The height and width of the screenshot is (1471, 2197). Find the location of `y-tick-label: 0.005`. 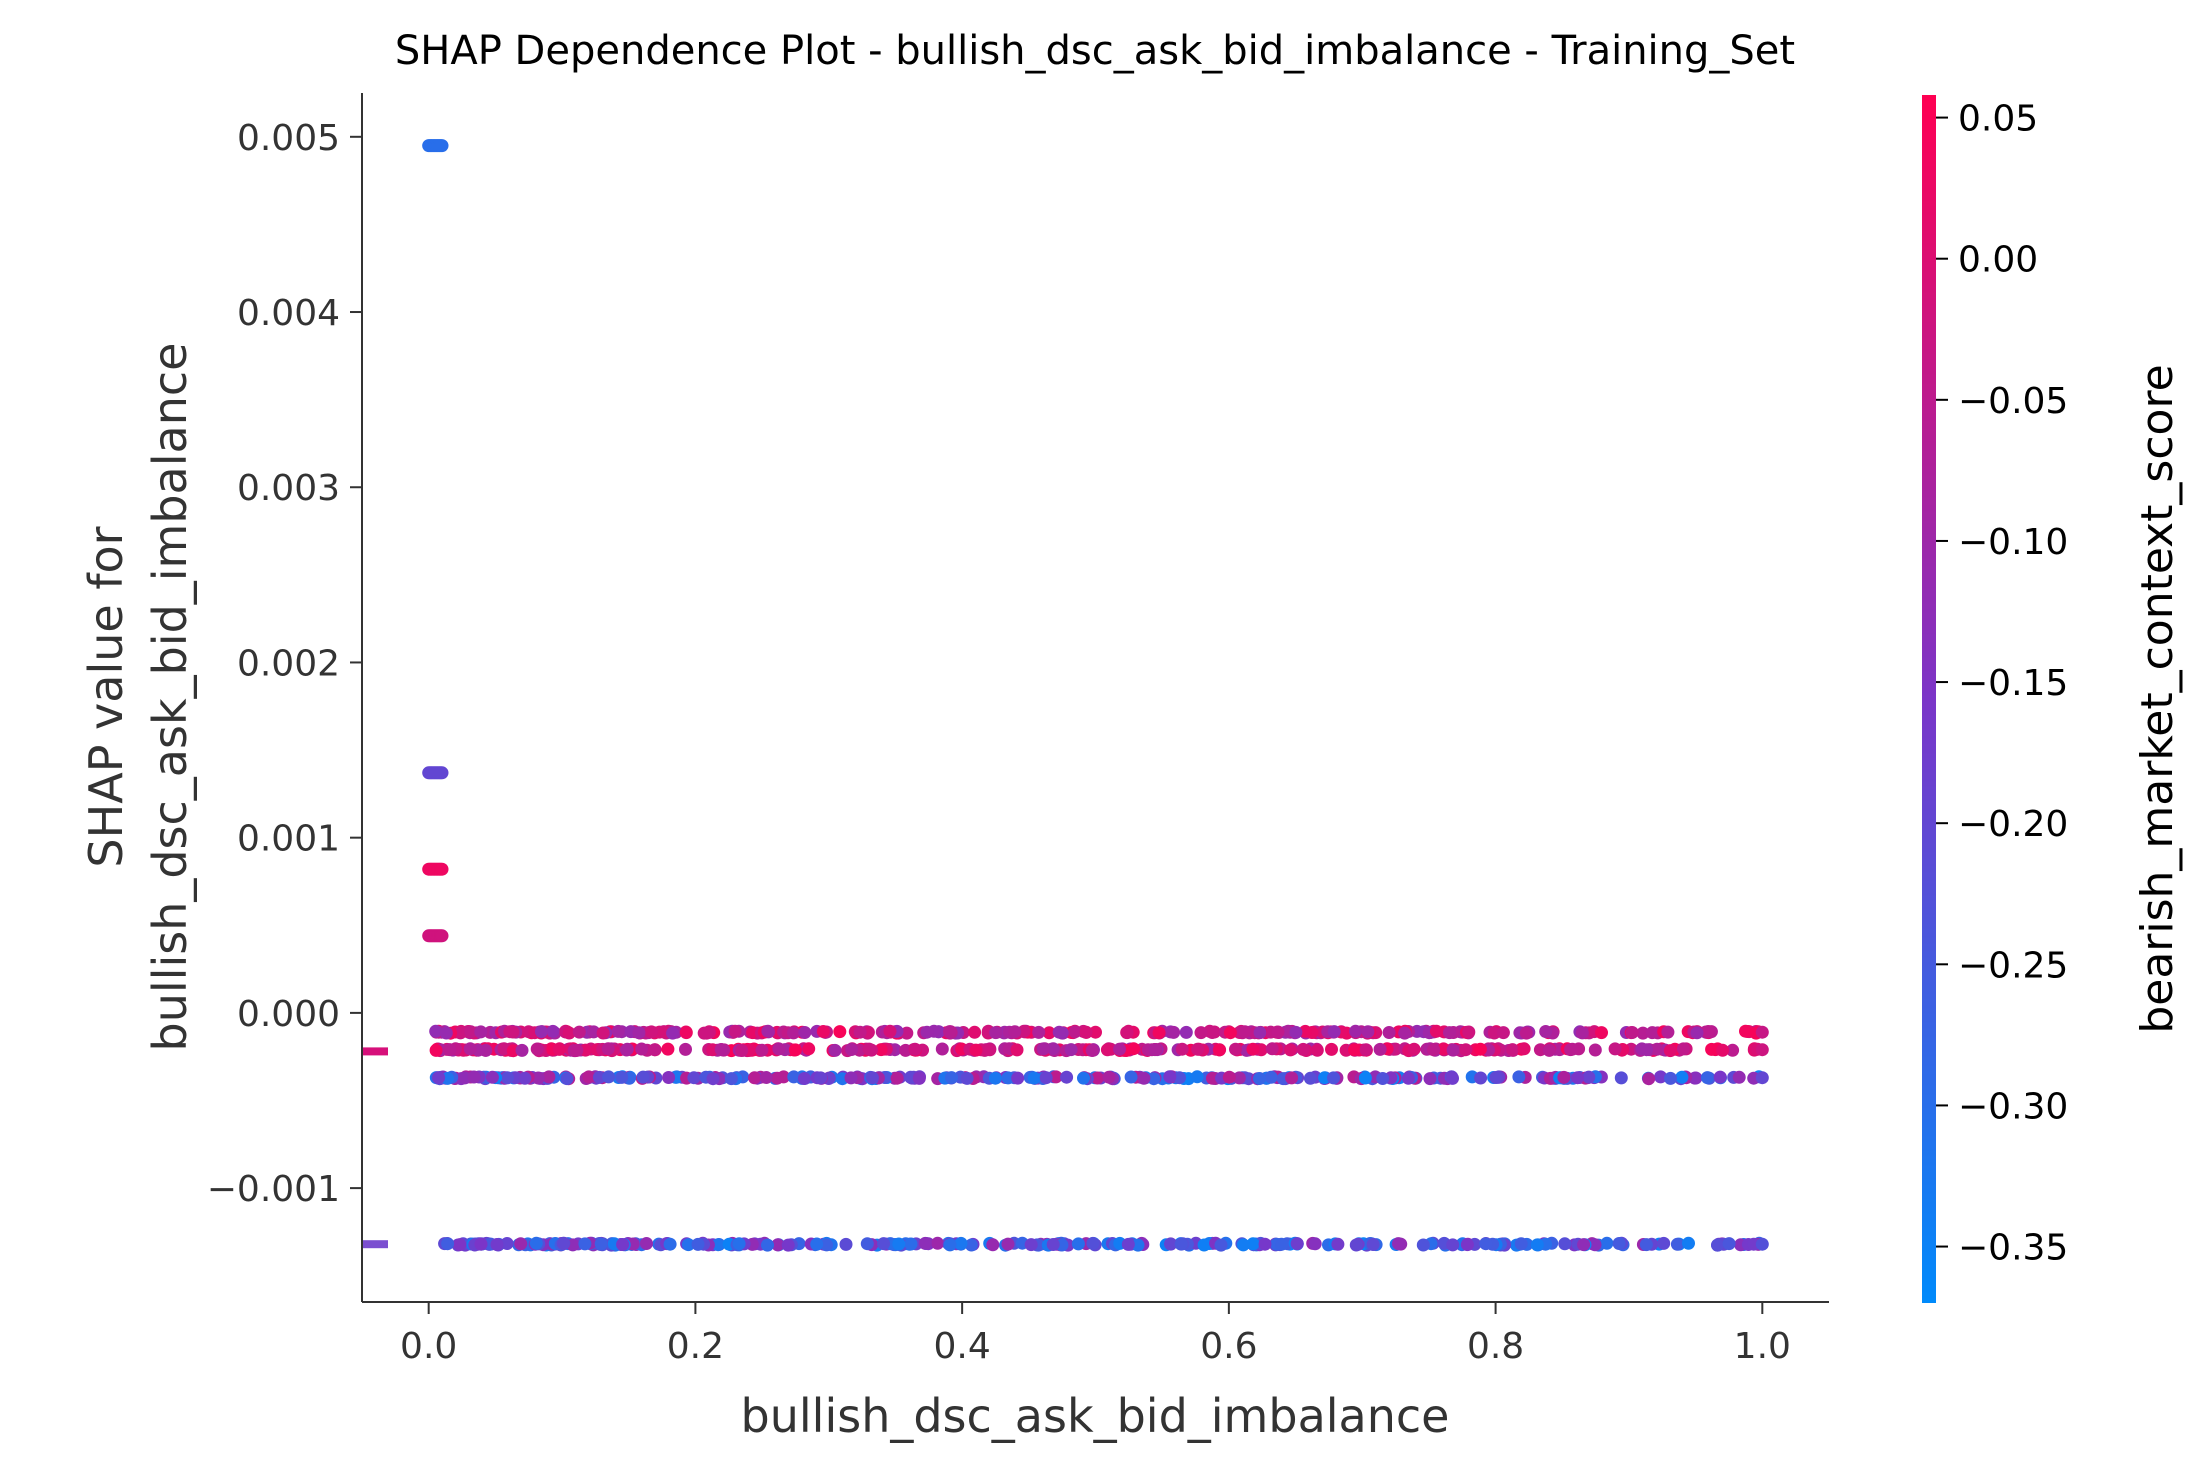

y-tick-label: 0.005 is located at coordinates (288, 138).